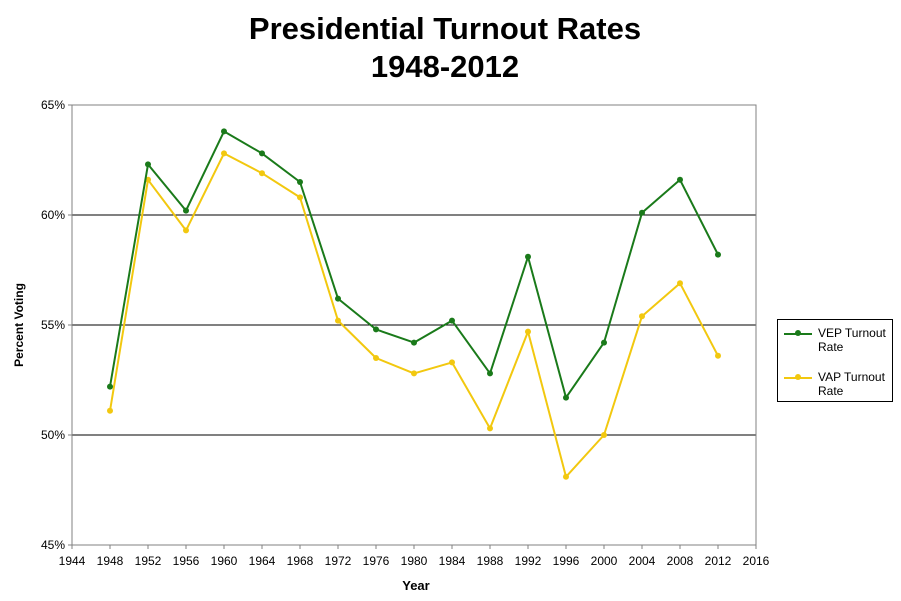  I want to click on chart-subtitle: 1948-2012, so click(445, 66).